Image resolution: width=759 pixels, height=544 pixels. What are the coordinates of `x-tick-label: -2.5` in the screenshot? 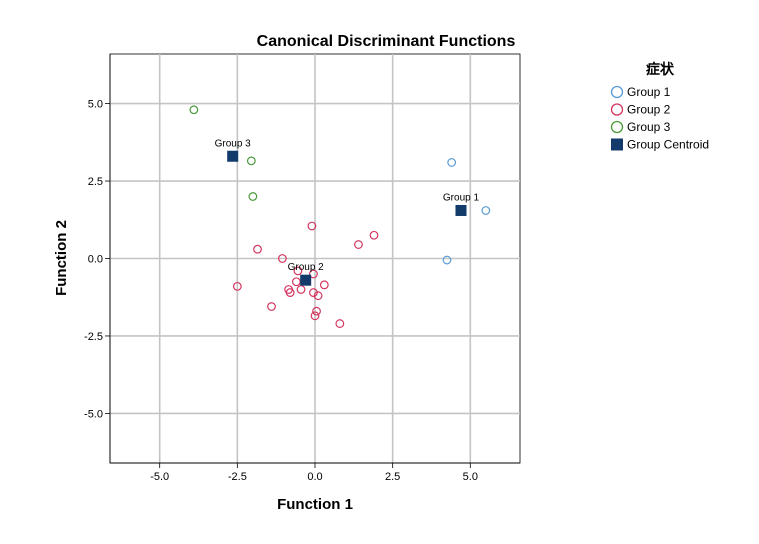 It's located at (237, 477).